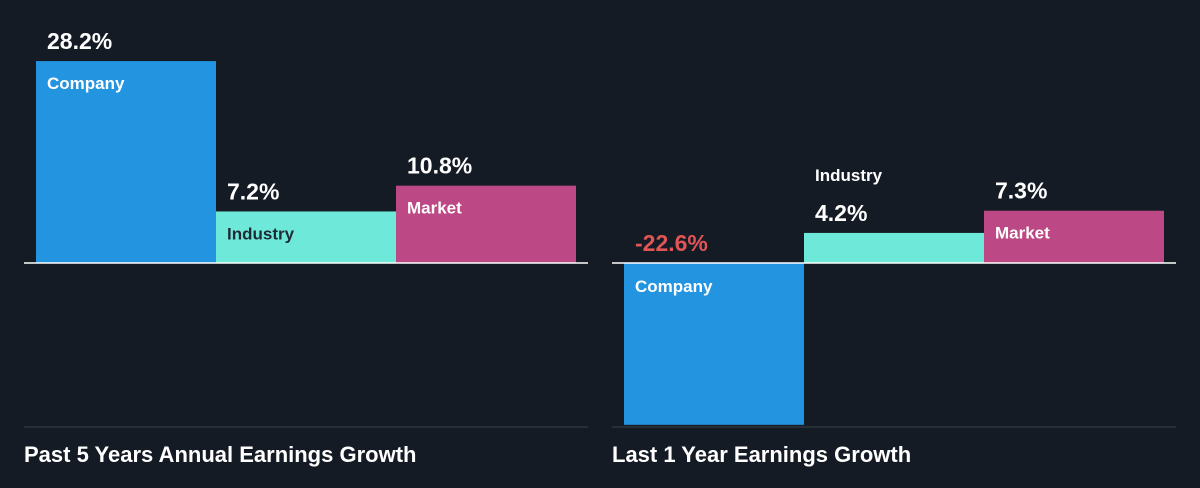 This screenshot has height=488, width=1200. What do you see at coordinates (1021, 191) in the screenshot?
I see `chart-1y-value-market: 7.3%` at bounding box center [1021, 191].